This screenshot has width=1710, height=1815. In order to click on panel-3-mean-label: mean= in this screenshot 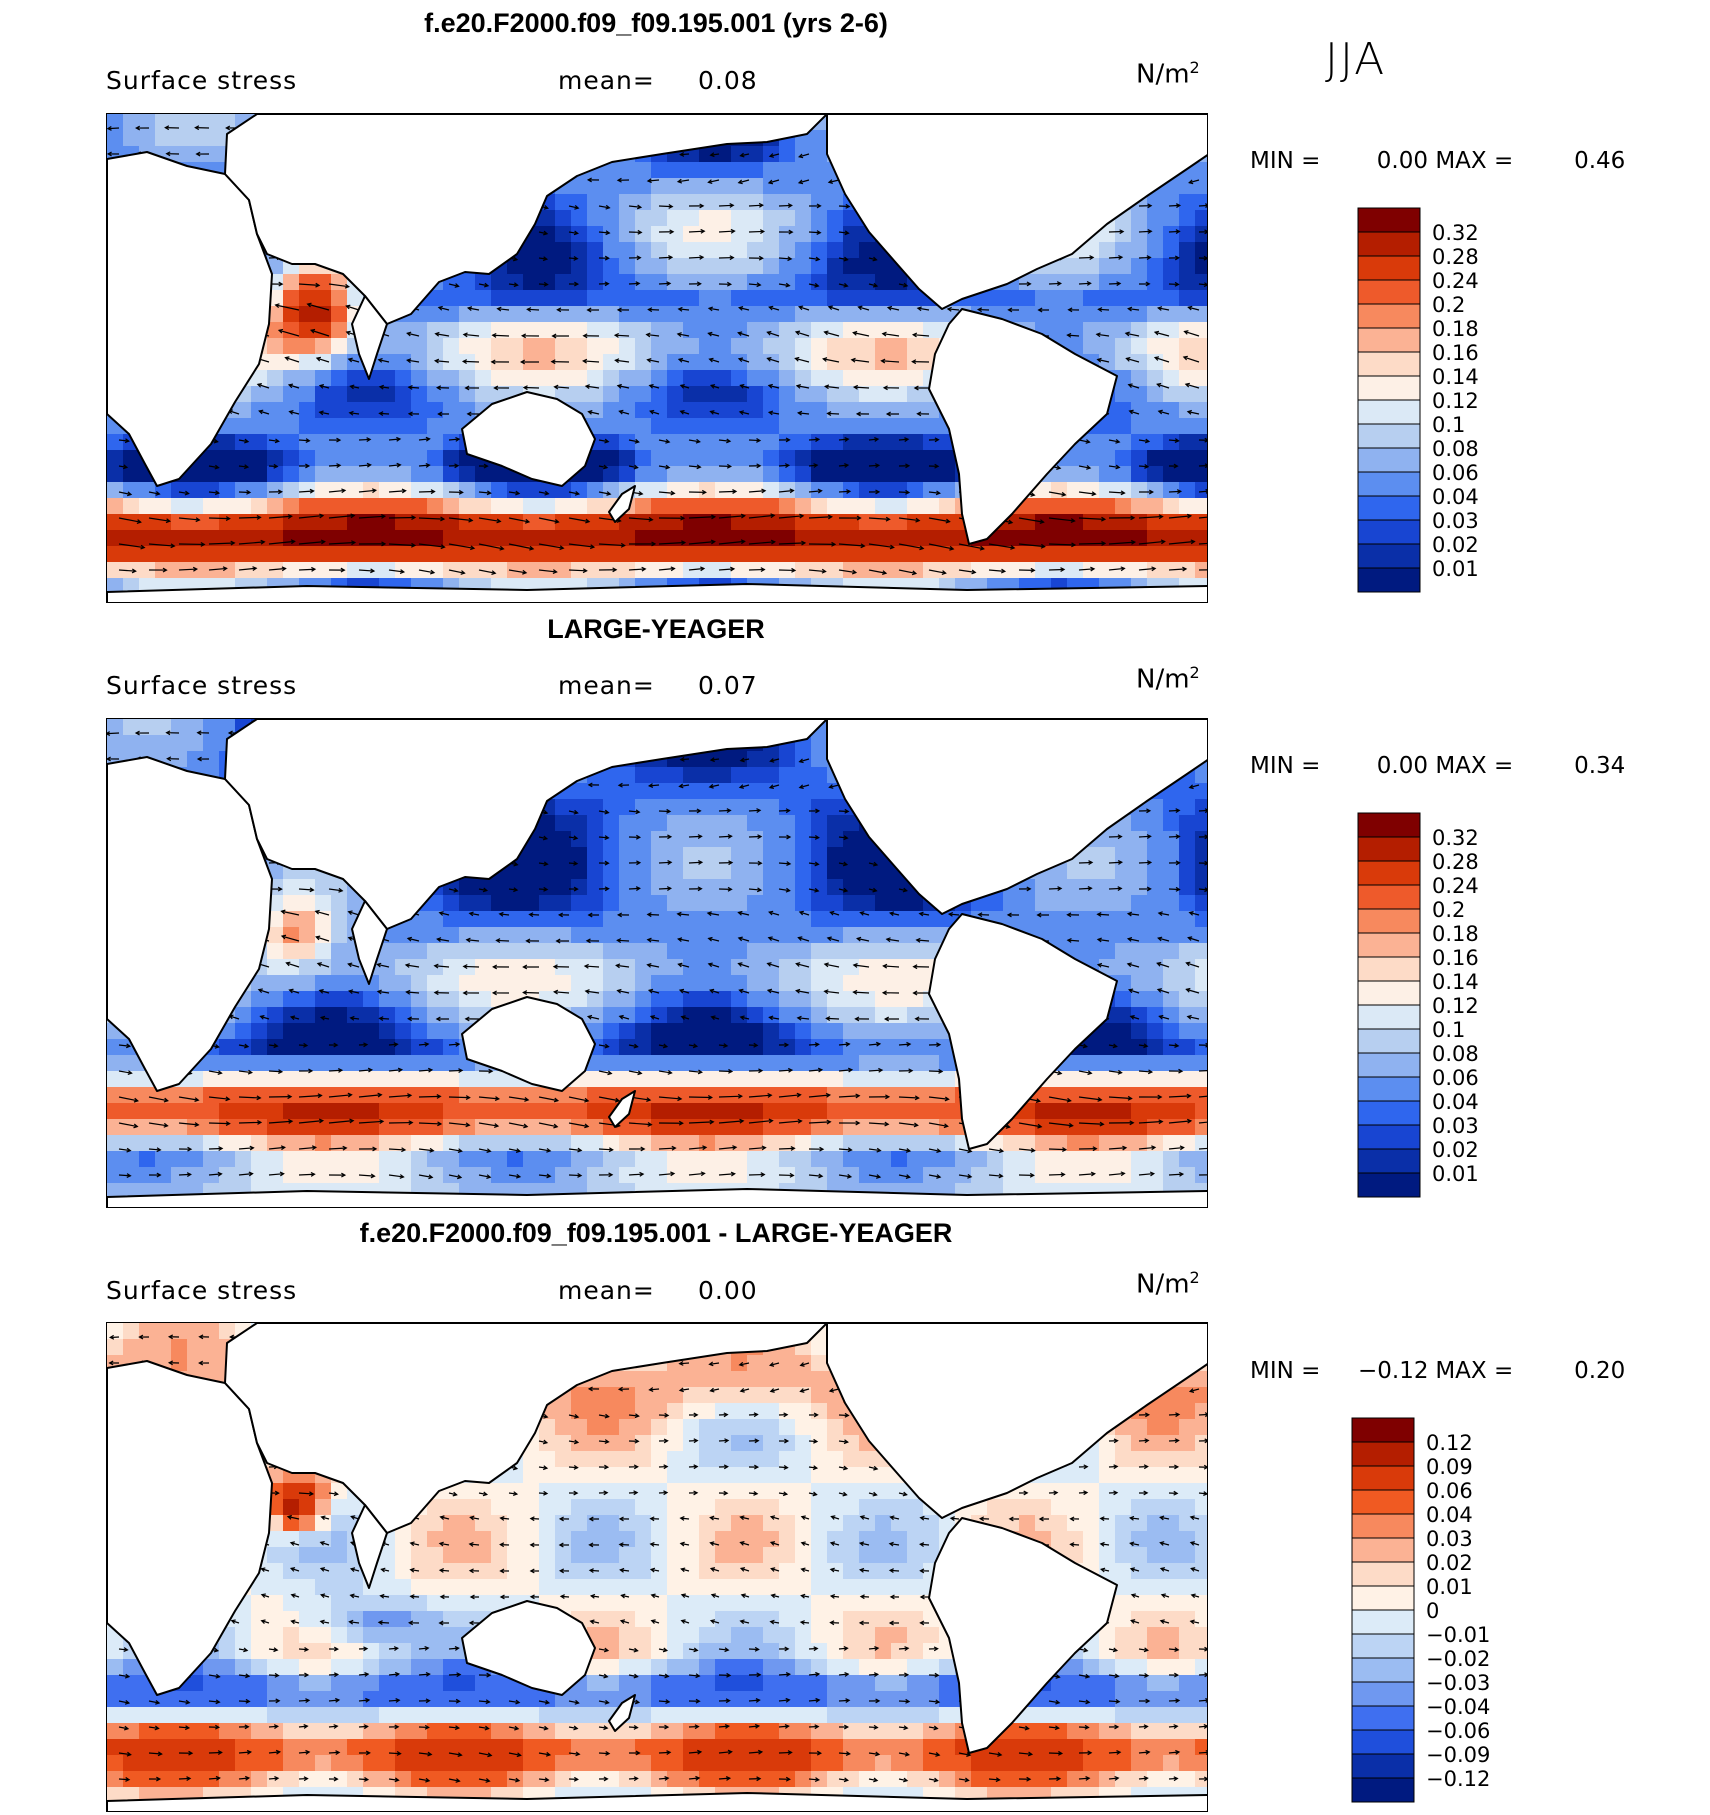, I will do `click(606, 1290)`.